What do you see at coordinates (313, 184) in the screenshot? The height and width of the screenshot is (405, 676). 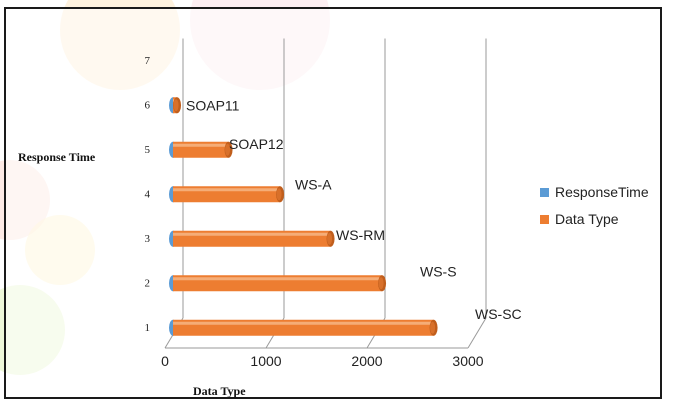 I see `bar-data-label: WS-A` at bounding box center [313, 184].